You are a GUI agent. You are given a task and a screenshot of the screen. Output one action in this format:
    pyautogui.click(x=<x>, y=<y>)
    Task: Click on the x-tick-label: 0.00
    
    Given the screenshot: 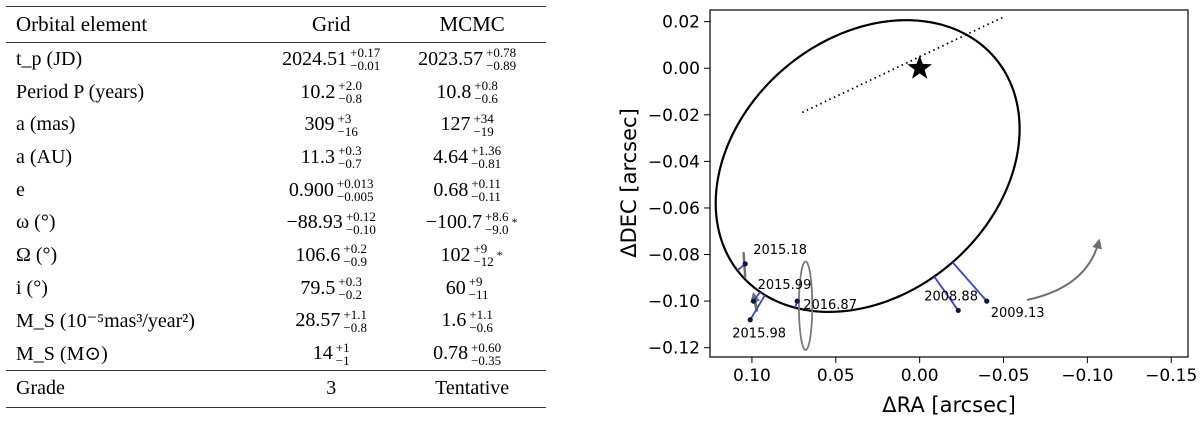 What is the action you would take?
    pyautogui.click(x=920, y=376)
    